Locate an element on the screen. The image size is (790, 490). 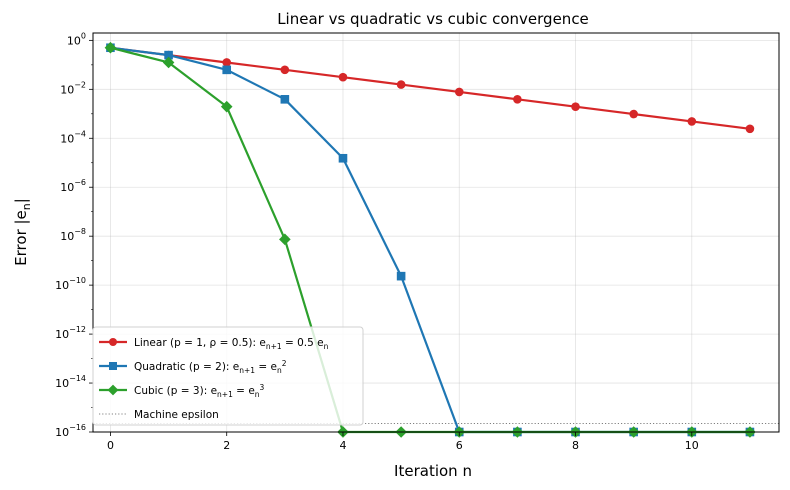
y-tick-label: 10⁻¹⁰ is located at coordinates (70, 284).